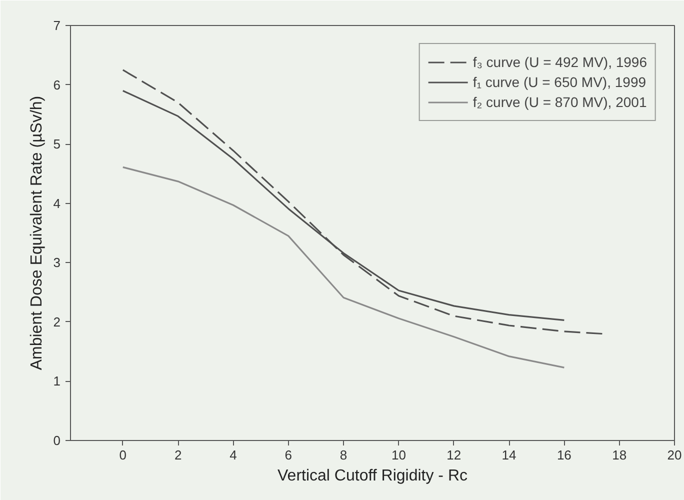 The image size is (684, 500). I want to click on x-tick-label: 4, so click(233, 455).